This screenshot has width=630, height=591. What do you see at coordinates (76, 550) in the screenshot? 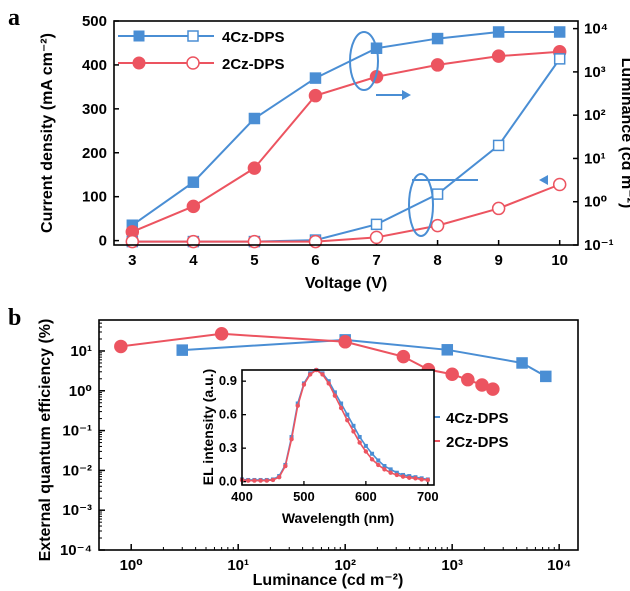
I see `y-tick-label: 10⁻⁴` at bounding box center [76, 550].